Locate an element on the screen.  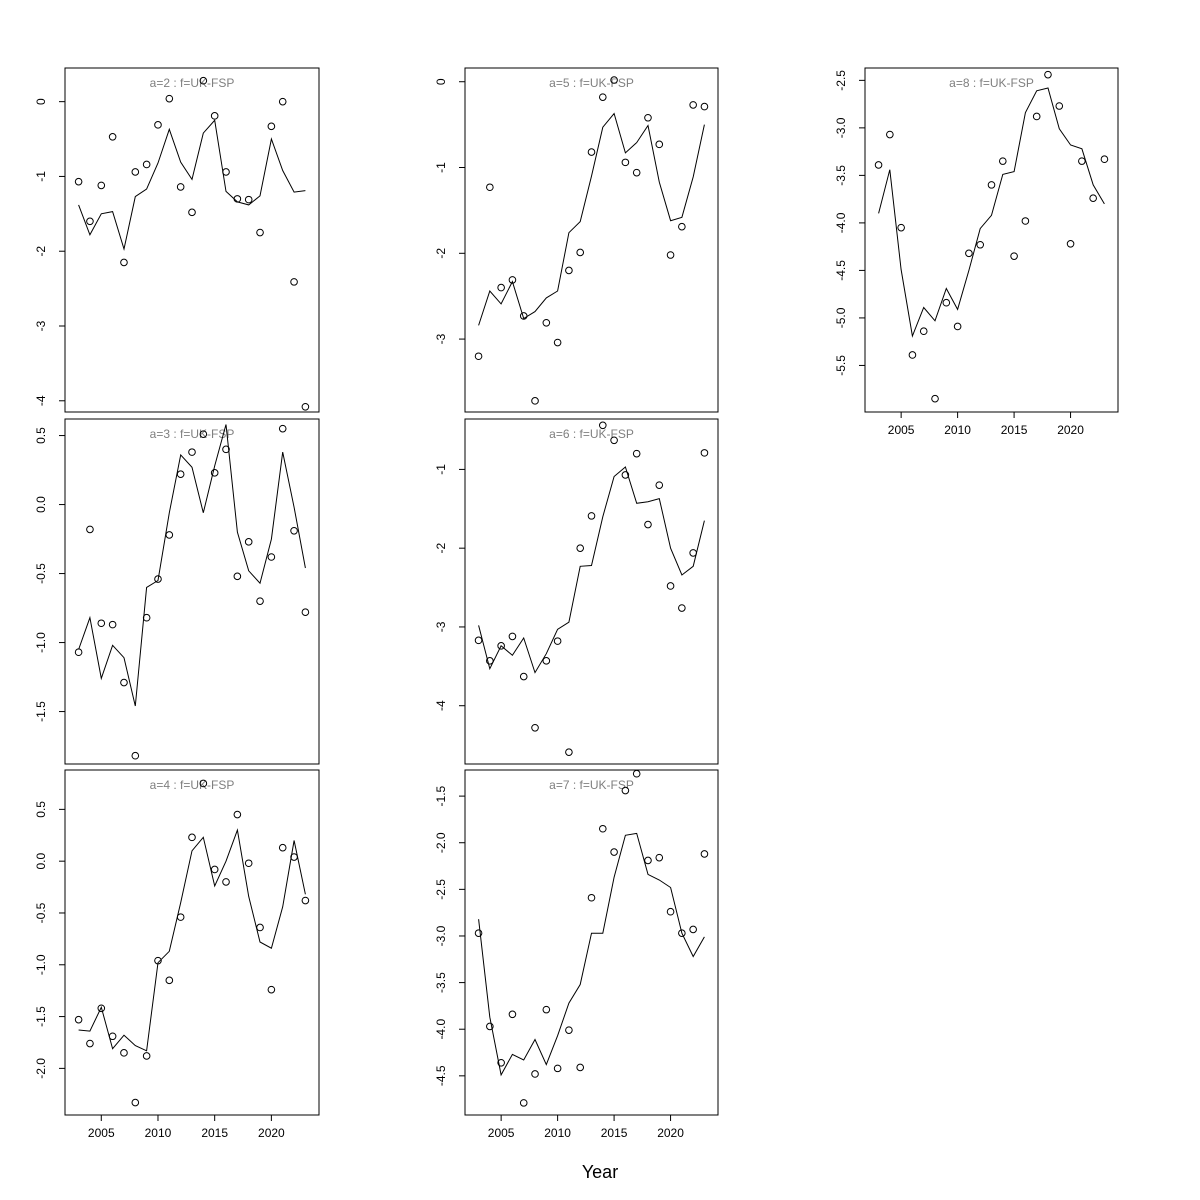
y-tick-label: -4.5 is located at coordinates (841, 270).